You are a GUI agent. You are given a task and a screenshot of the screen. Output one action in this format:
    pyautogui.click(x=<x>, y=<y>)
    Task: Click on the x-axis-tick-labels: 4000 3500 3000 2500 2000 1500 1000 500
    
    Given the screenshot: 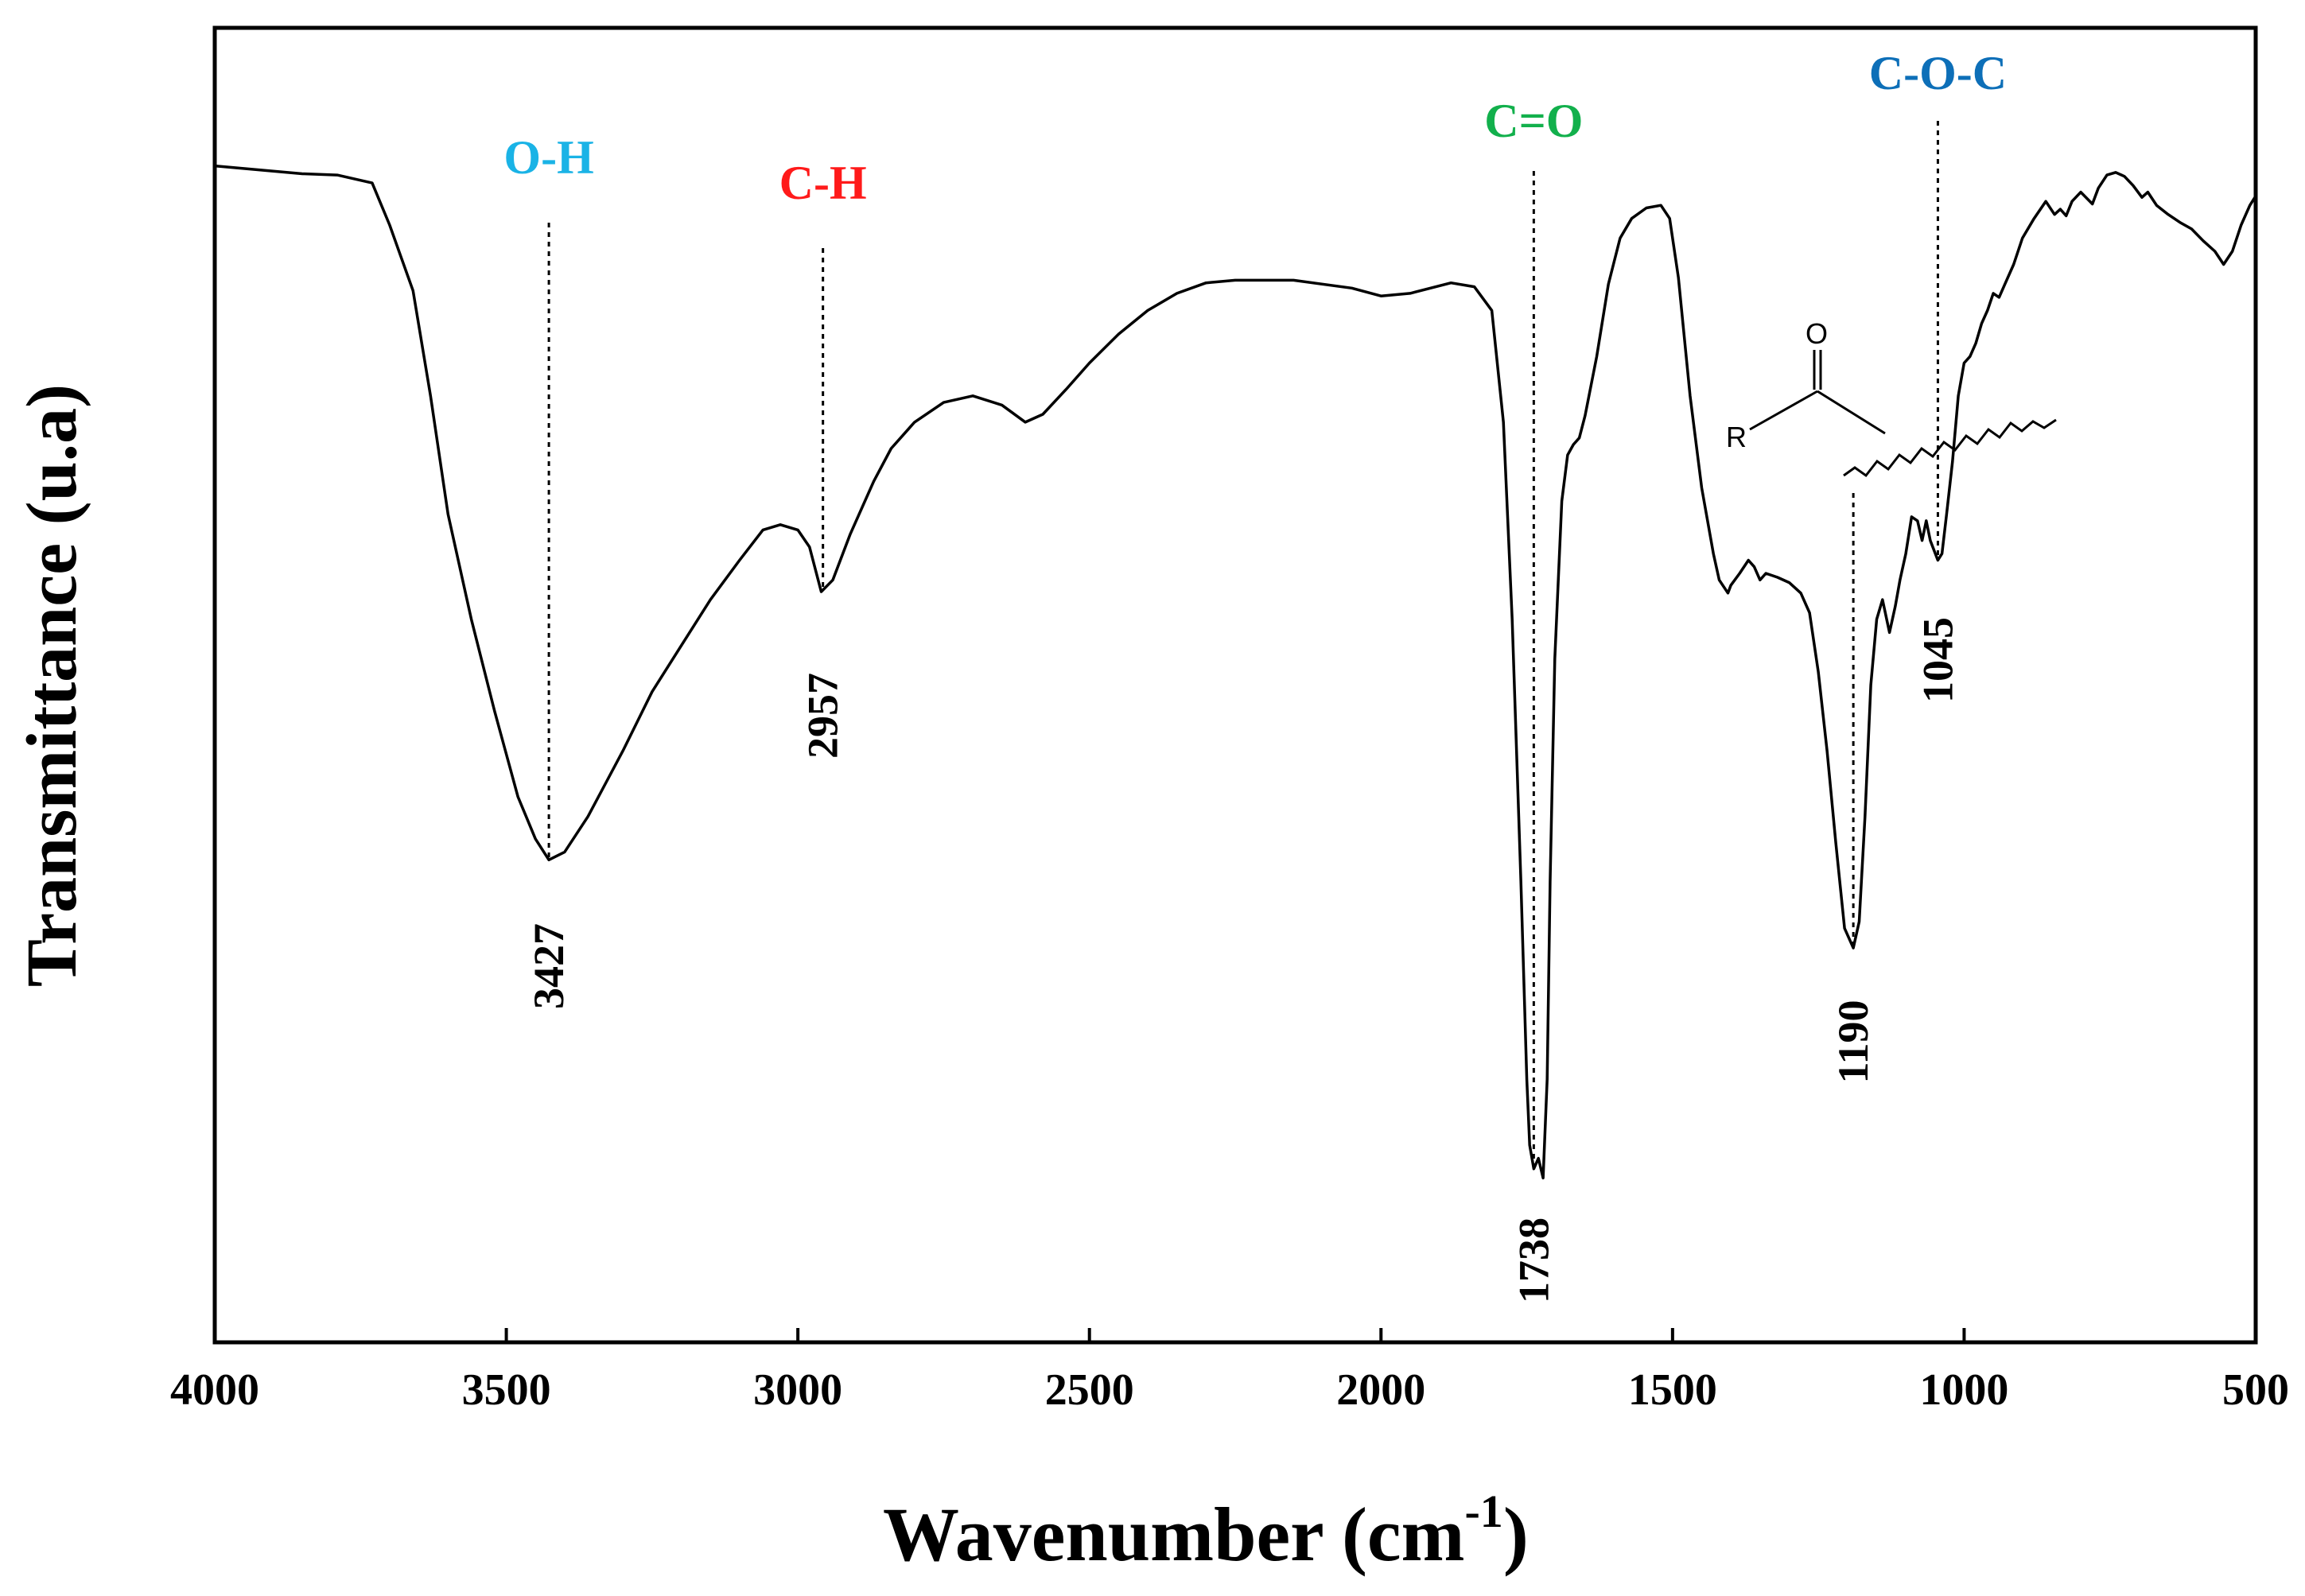 What is the action you would take?
    pyautogui.click(x=1229, y=1390)
    